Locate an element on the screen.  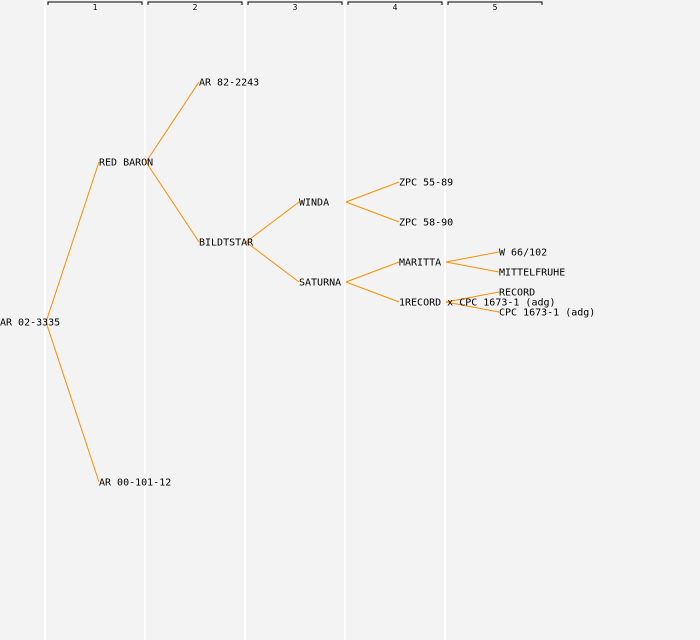
pedigree-node-label: ZPC 58-90 is located at coordinates (426, 223).